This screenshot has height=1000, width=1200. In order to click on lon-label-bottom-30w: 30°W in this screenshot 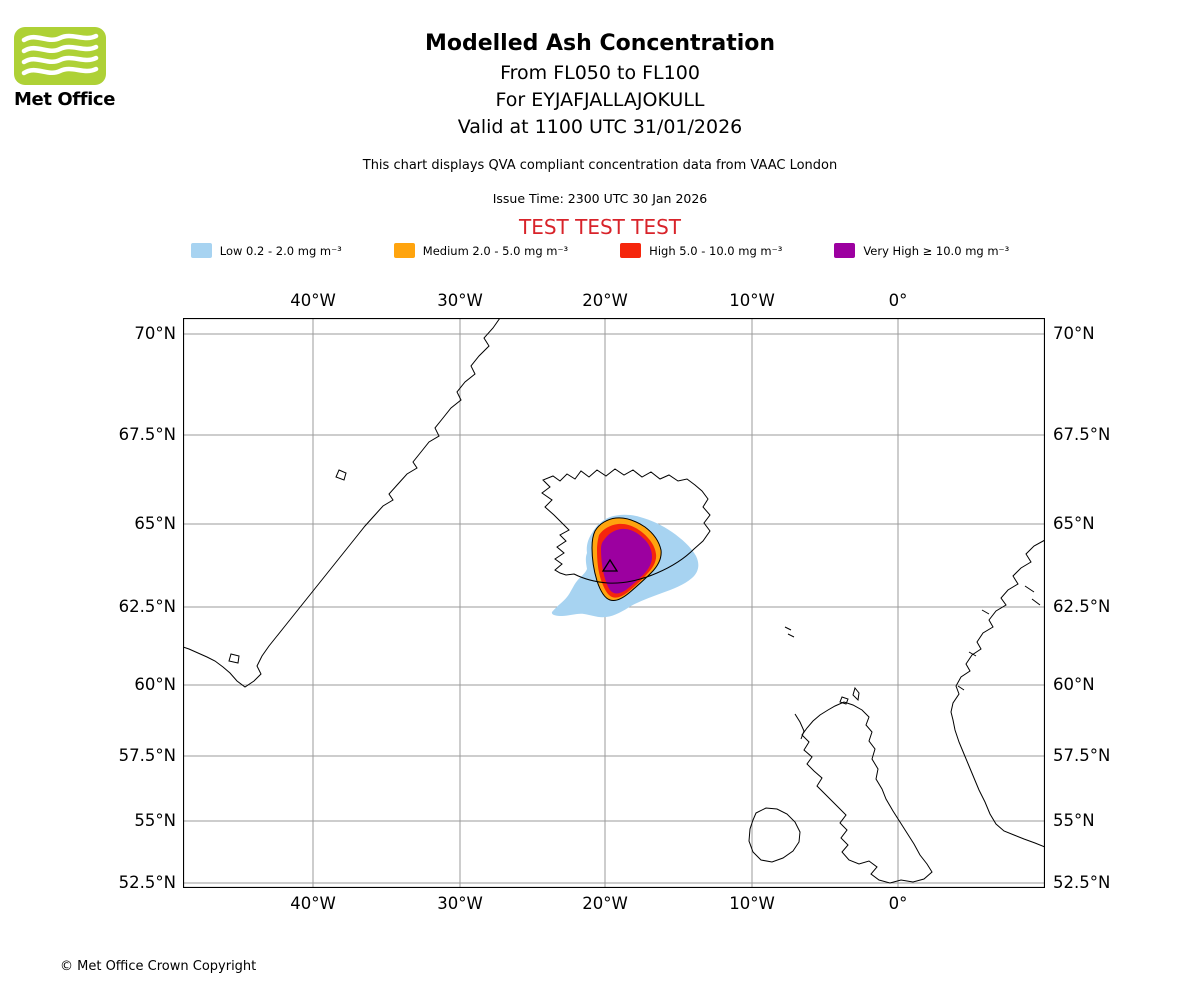, I will do `click(460, 903)`.